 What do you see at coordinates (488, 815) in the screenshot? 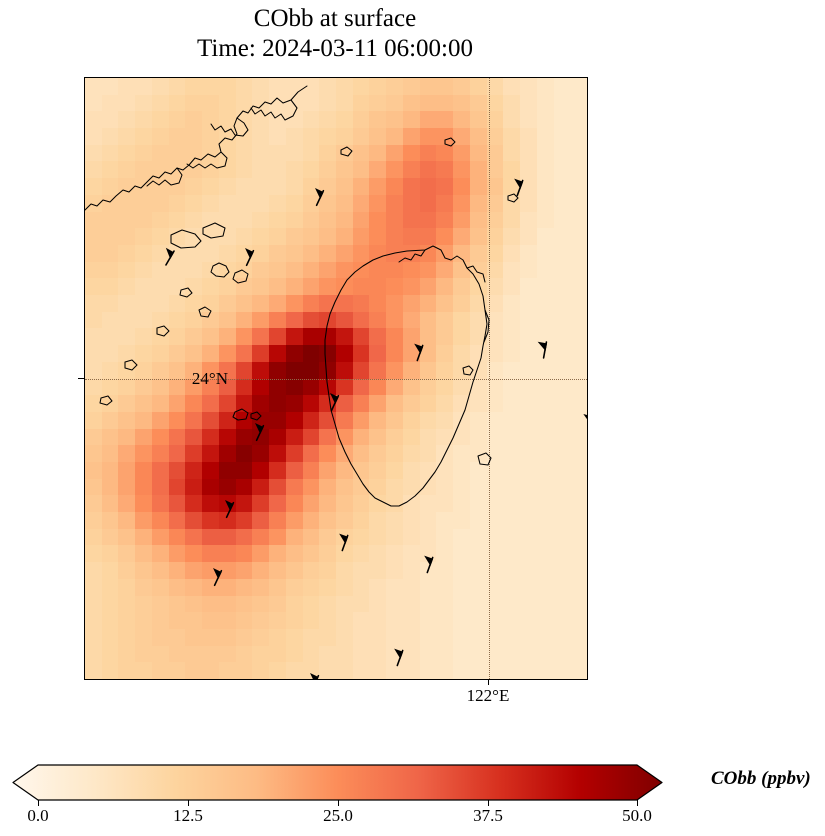
I see `cbtick-label-3: 37.5` at bounding box center [488, 815].